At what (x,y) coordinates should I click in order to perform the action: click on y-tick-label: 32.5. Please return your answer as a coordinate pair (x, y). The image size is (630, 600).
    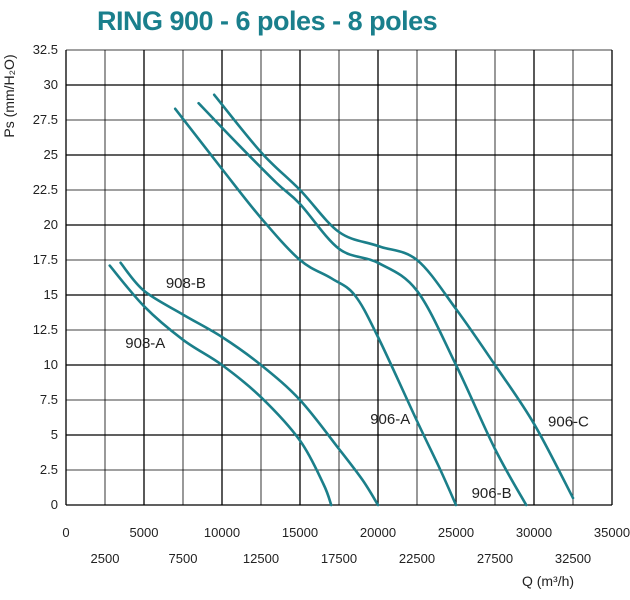
    Looking at the image, I should click on (45, 49).